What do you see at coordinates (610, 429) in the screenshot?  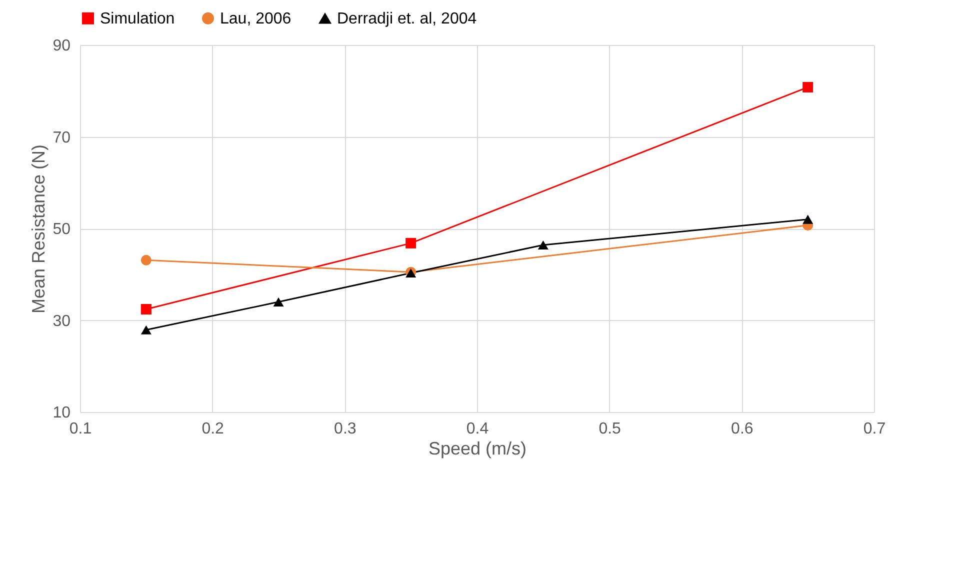 I see `x-tick-label: 0.5` at bounding box center [610, 429].